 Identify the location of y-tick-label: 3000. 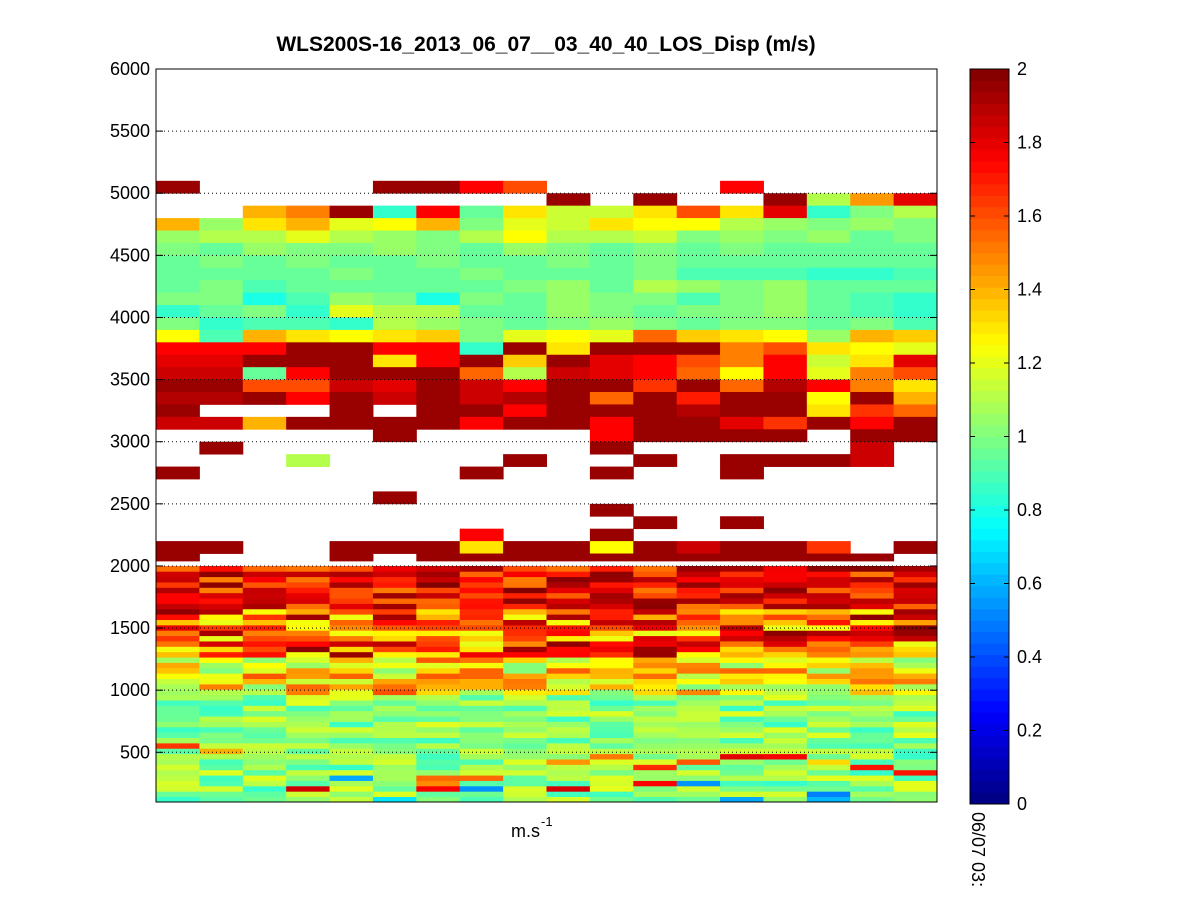
(130, 442).